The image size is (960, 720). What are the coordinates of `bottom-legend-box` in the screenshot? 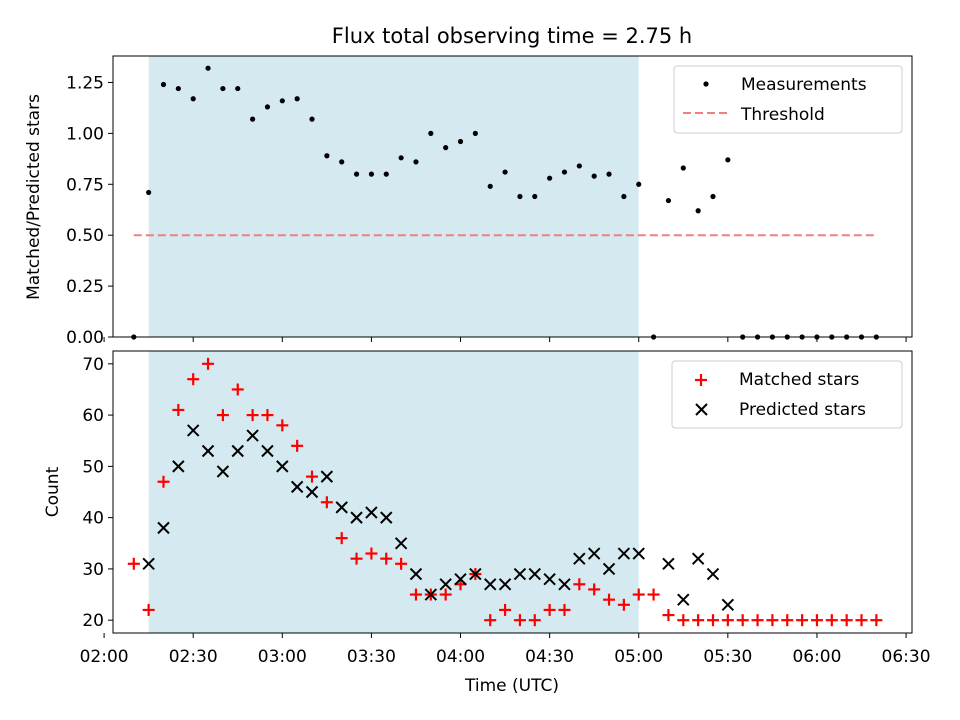 It's located at (787, 394).